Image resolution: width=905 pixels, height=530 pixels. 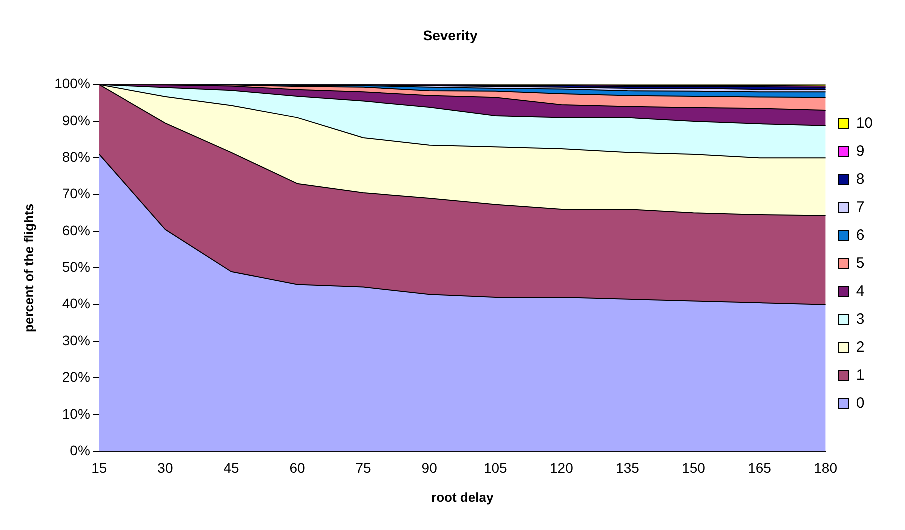 I want to click on y-tick-label: 60%, so click(x=76, y=230).